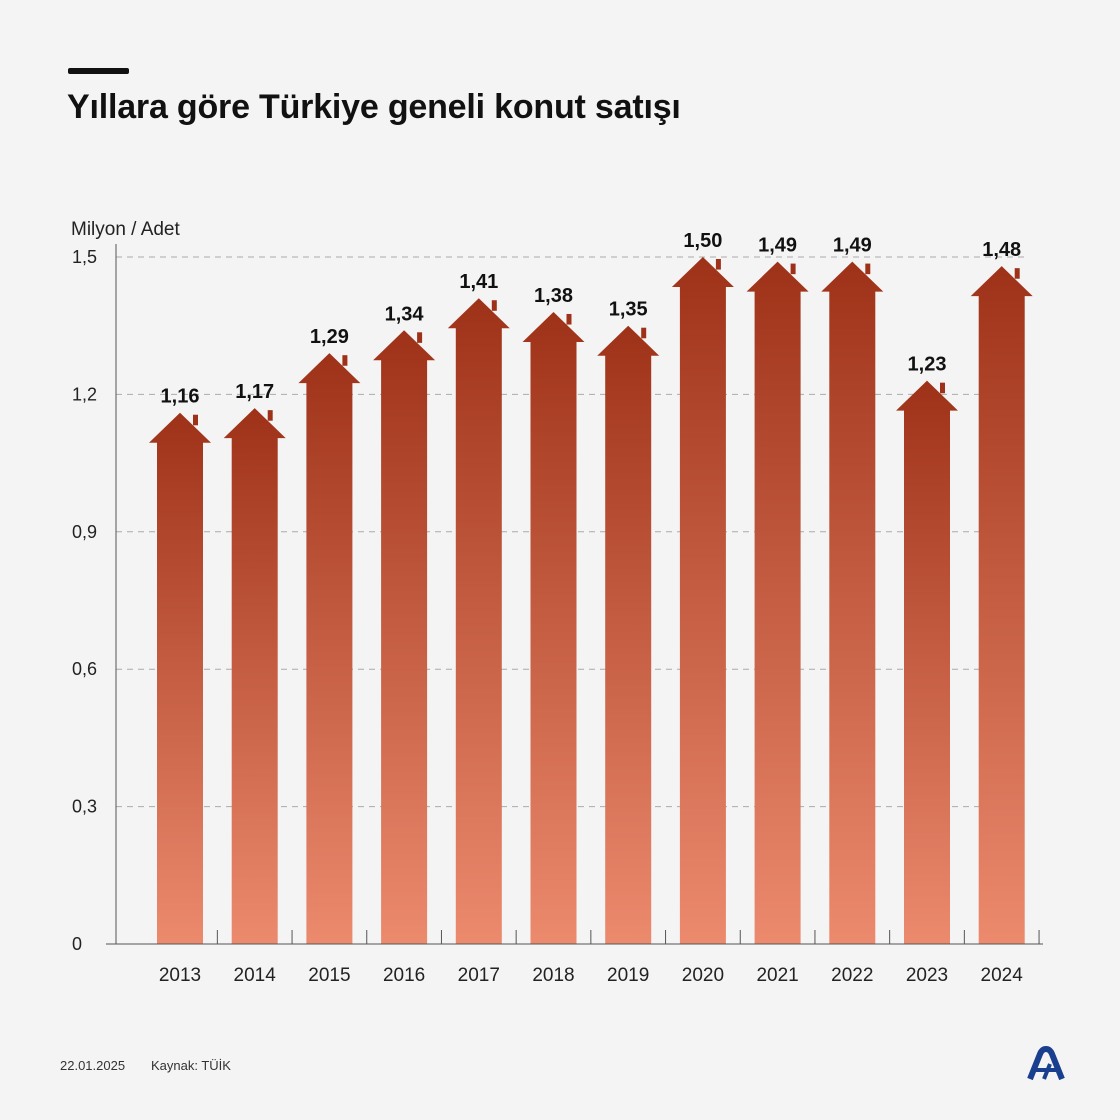  I want to click on data-label: 1,29, so click(329, 337).